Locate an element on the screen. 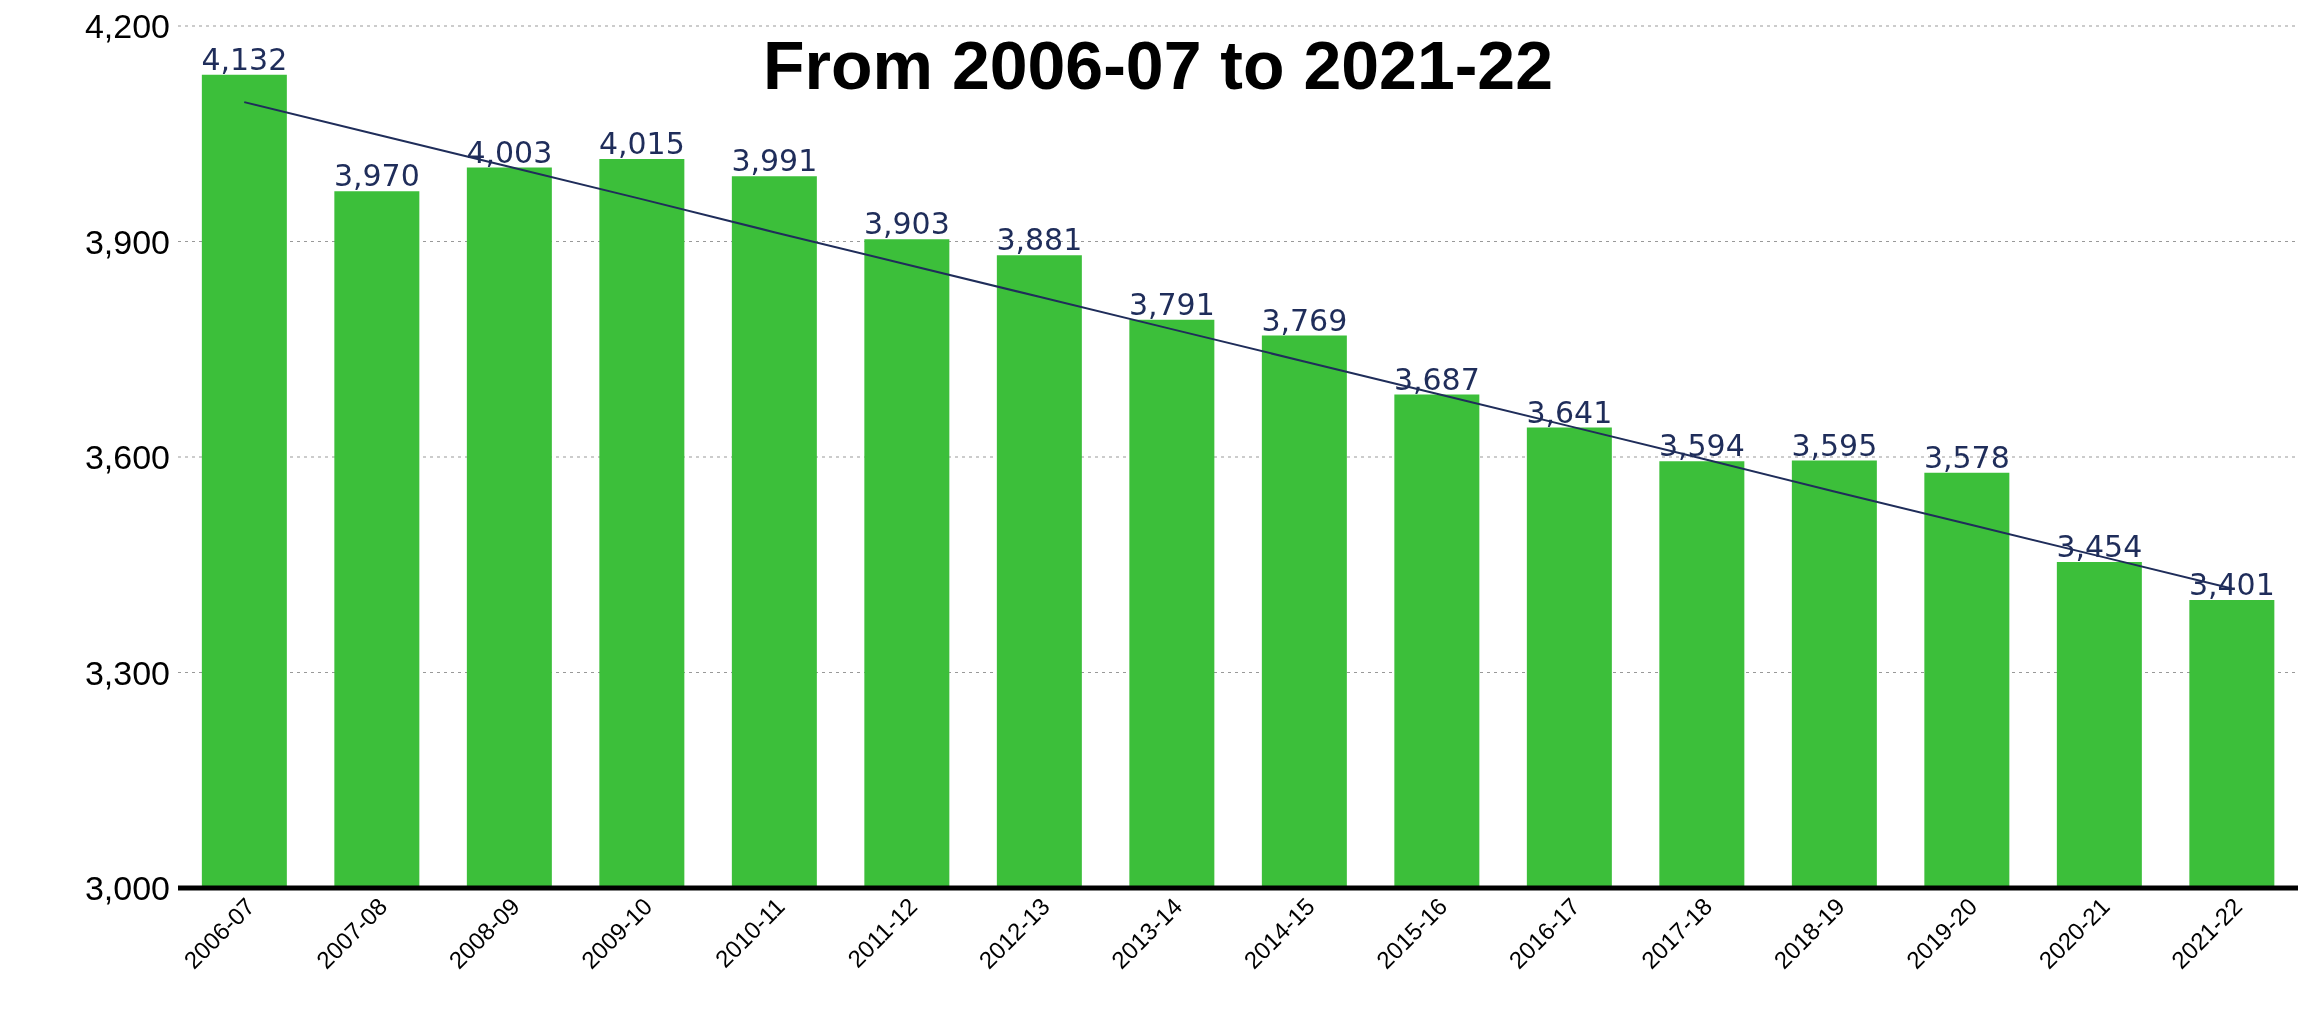 This screenshot has width=2317, height=1016. data-label: 3,687 is located at coordinates (1436, 379).